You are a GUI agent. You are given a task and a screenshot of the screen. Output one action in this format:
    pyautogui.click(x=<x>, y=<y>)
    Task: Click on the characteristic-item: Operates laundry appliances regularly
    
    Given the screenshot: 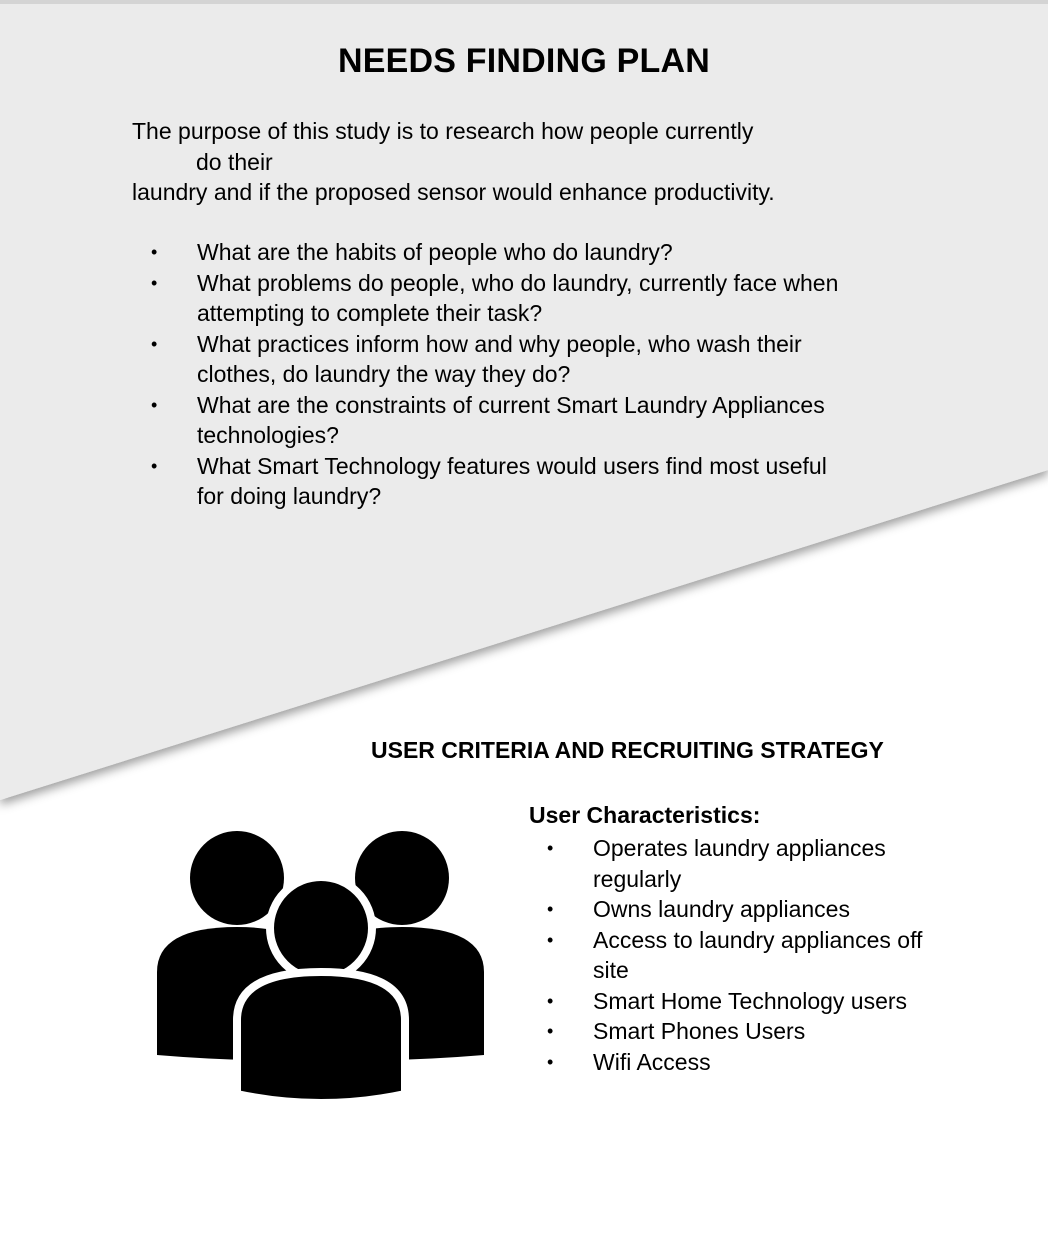 What is the action you would take?
    pyautogui.click(x=729, y=863)
    